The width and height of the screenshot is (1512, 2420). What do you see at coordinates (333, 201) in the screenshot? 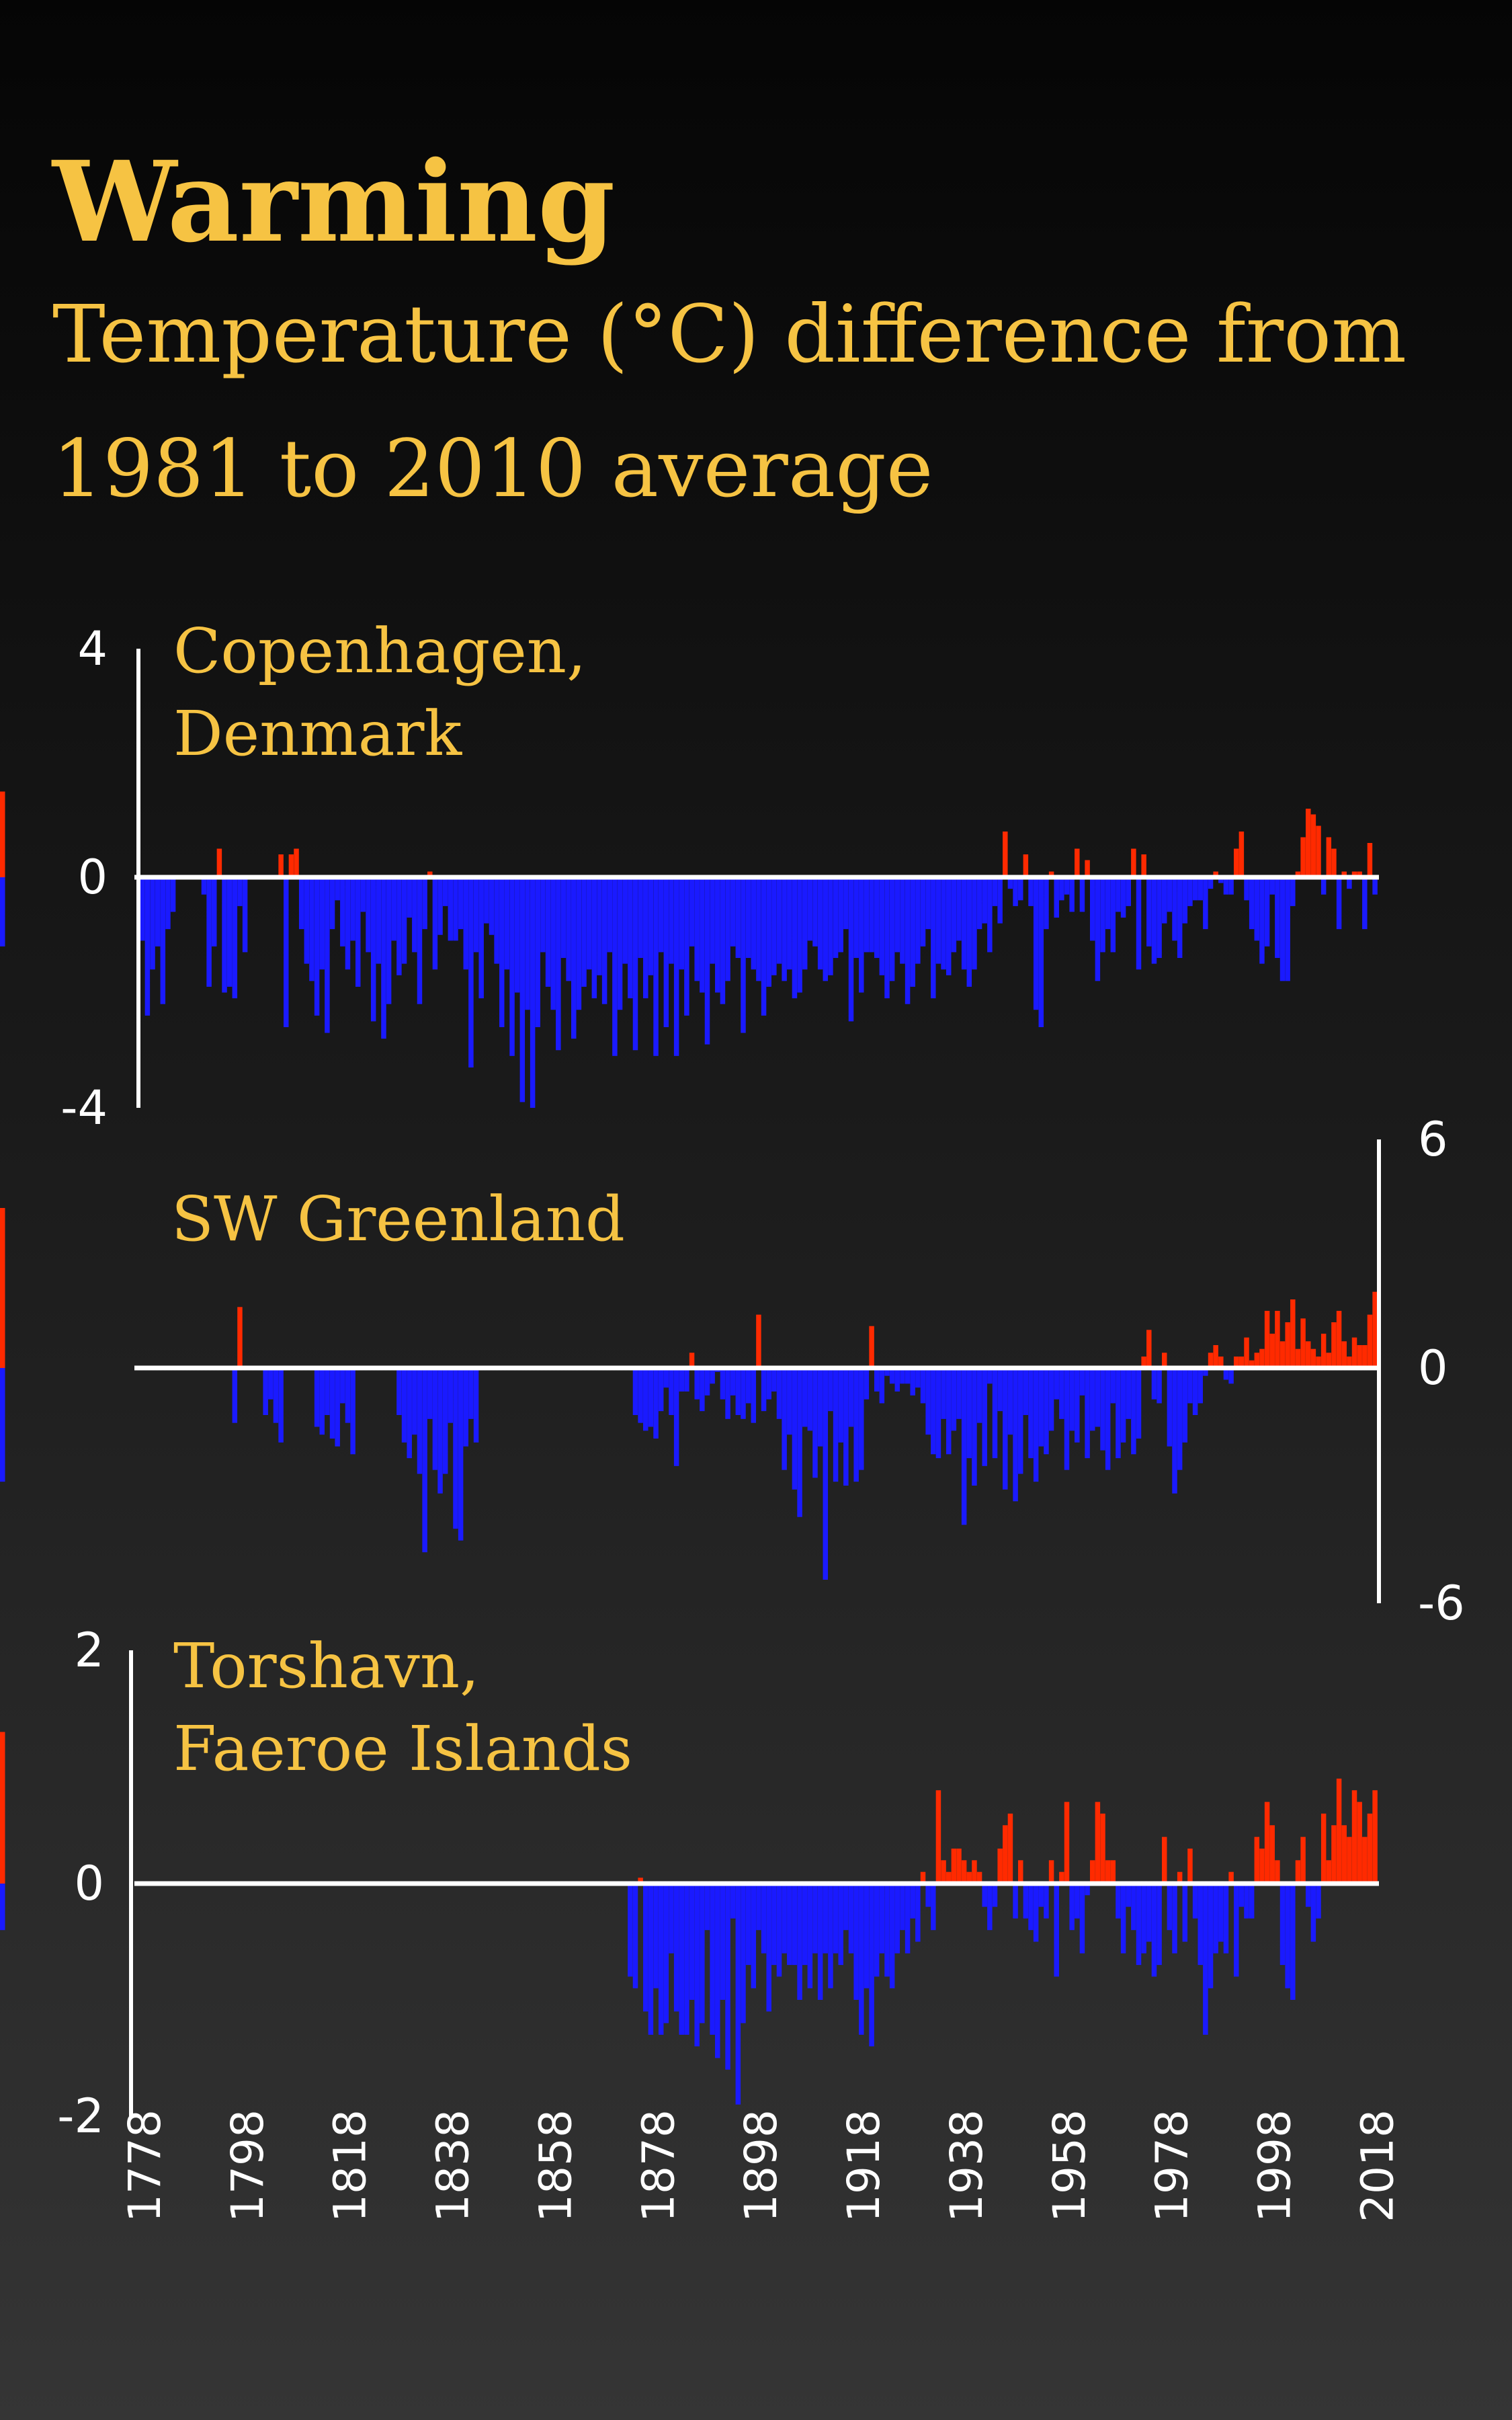
I see `chart-title: Warming` at bounding box center [333, 201].